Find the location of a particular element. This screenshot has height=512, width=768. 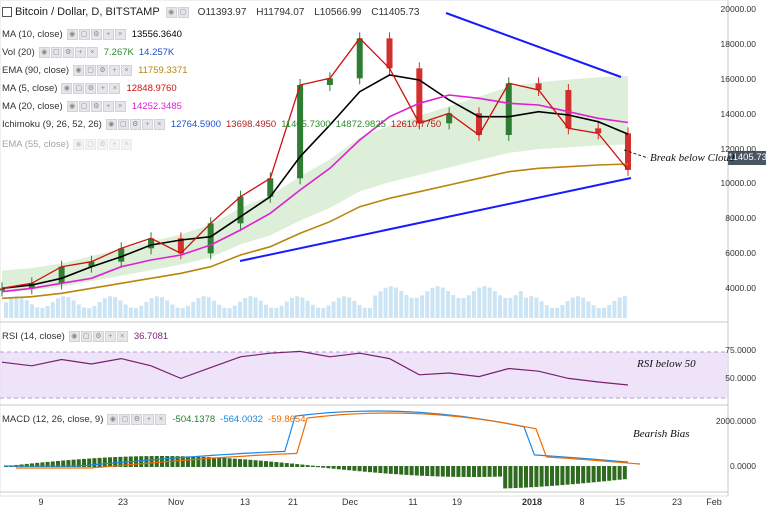

toggle-buttons: ◉ ▢ is located at coordinates (177, 12).